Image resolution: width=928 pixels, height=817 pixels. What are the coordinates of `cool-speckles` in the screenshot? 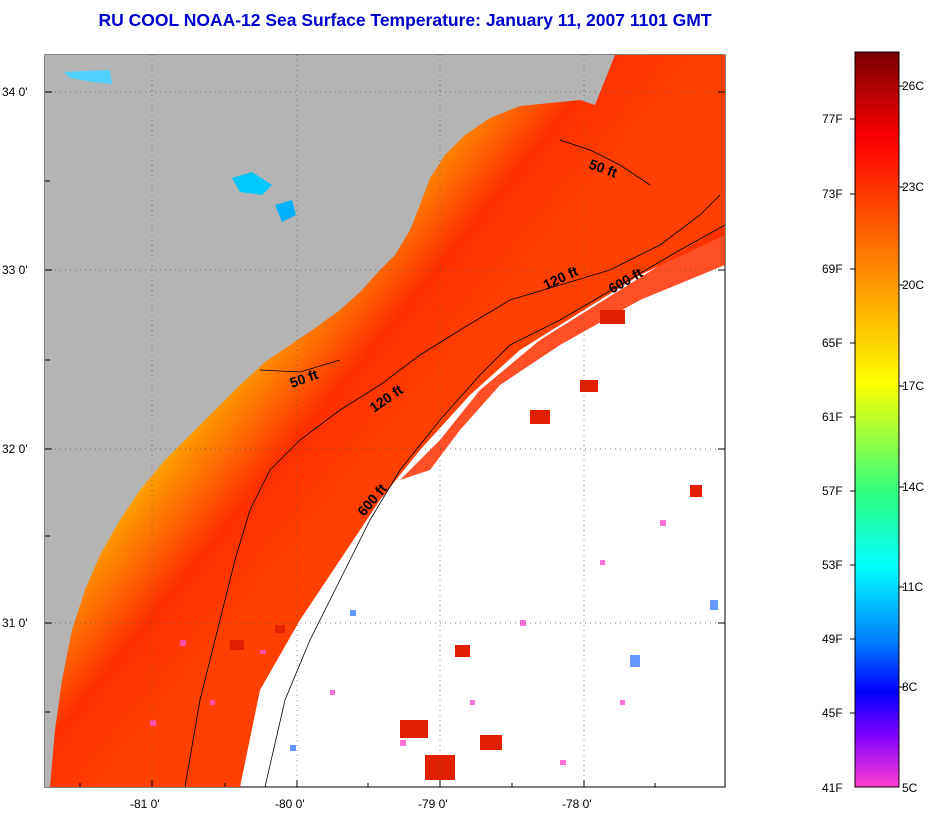 It's located at (504, 675).